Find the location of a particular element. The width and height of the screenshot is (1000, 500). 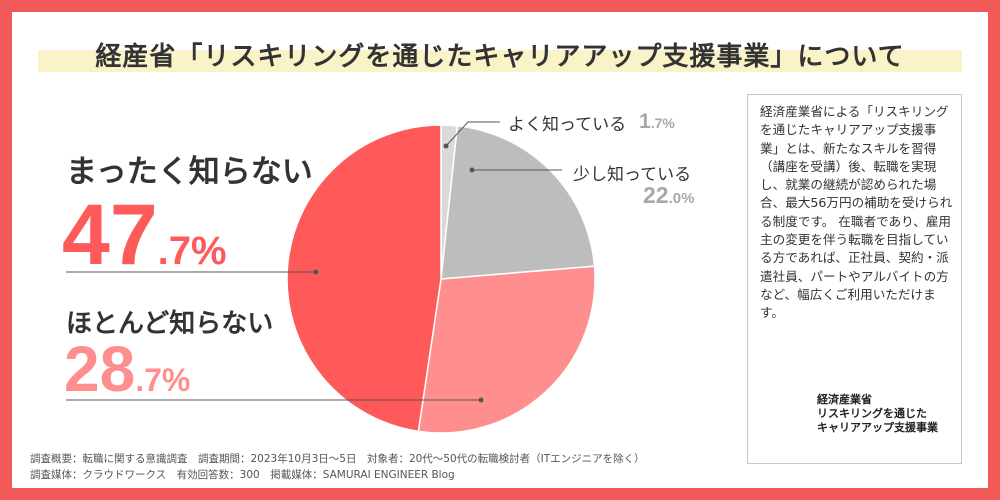

leader-somewhat-dot is located at coordinates (472, 170).